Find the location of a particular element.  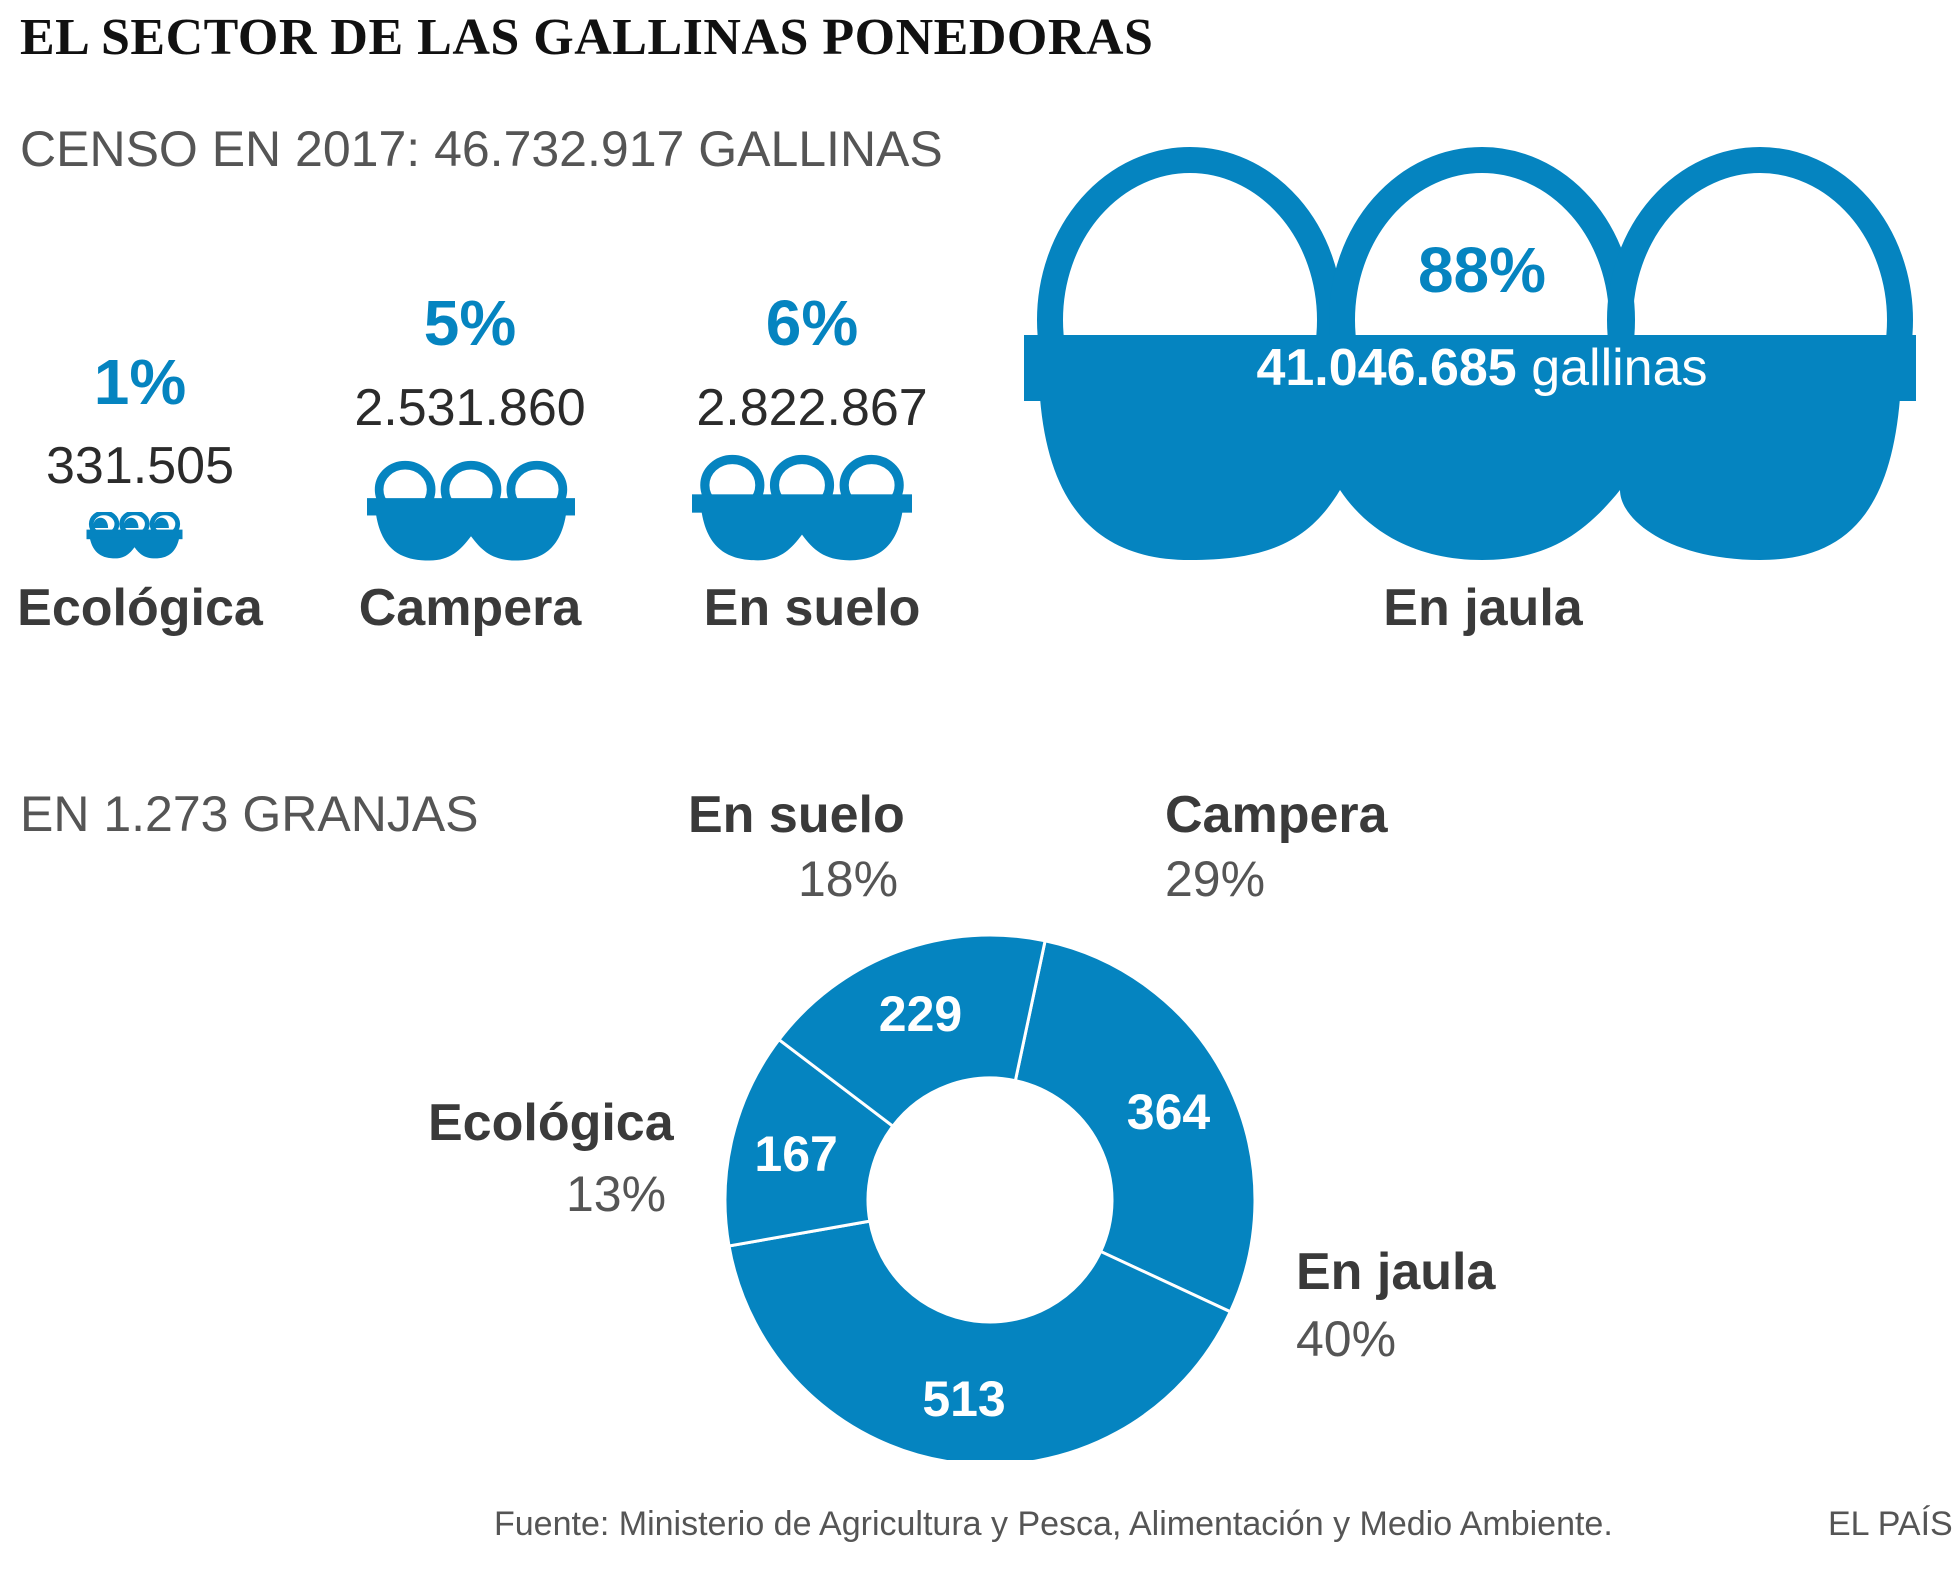

en-jaula-count-line: 41.046.685 gallinas is located at coordinates (1481, 368).